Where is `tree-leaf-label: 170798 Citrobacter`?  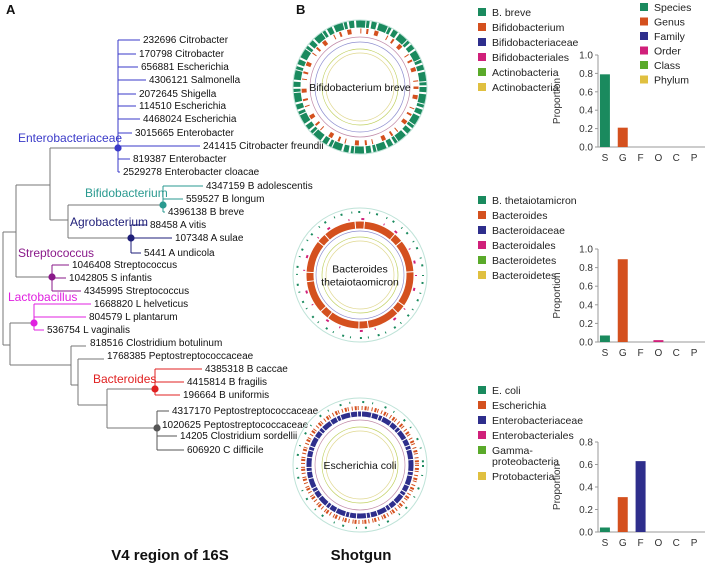
tree-leaf-label: 170798 Citrobacter is located at coordinates (182, 54).